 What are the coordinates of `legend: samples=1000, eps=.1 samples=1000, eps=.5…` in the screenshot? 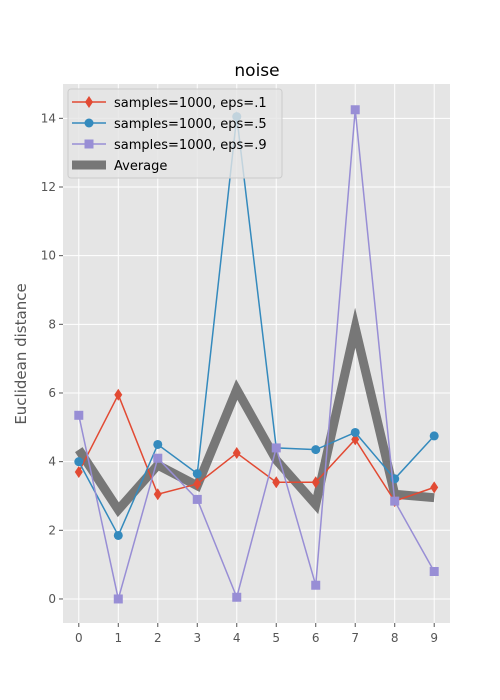 It's located at (175, 133).